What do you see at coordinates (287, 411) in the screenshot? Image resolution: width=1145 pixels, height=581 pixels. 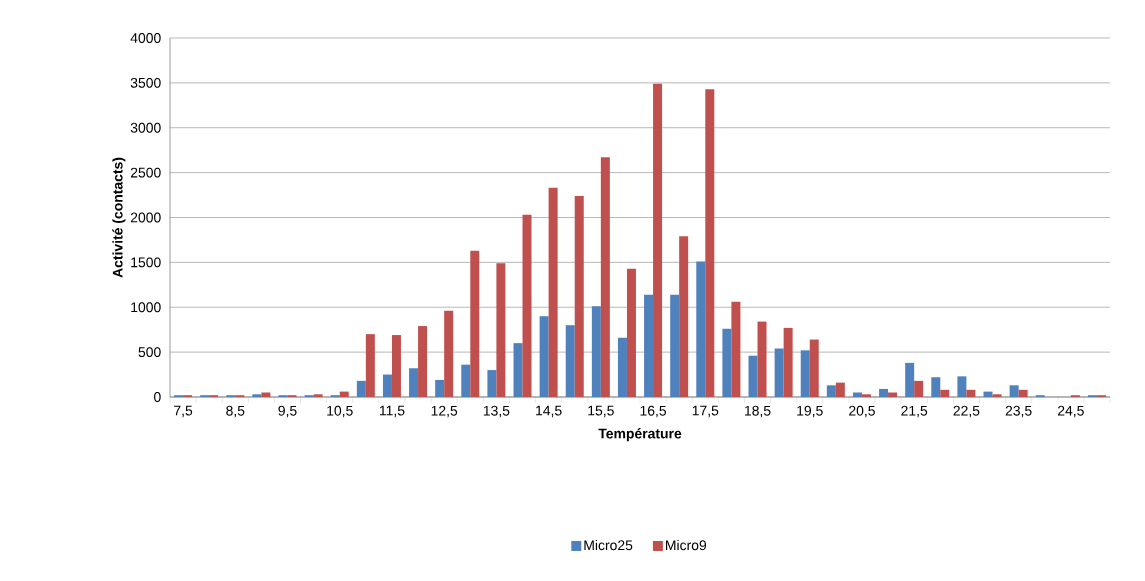 I see `x-tick-label: 9,5` at bounding box center [287, 411].